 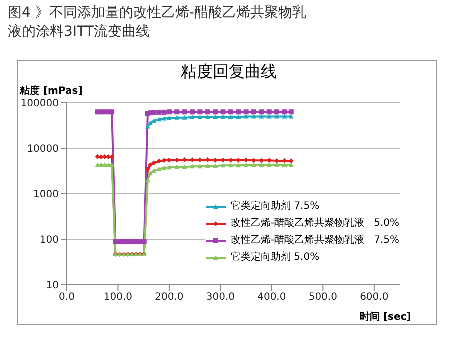 I want to click on legend-label: 改性乙烯-醋酸乙烯共聚物乳液 5.0%, so click(x=315, y=223).